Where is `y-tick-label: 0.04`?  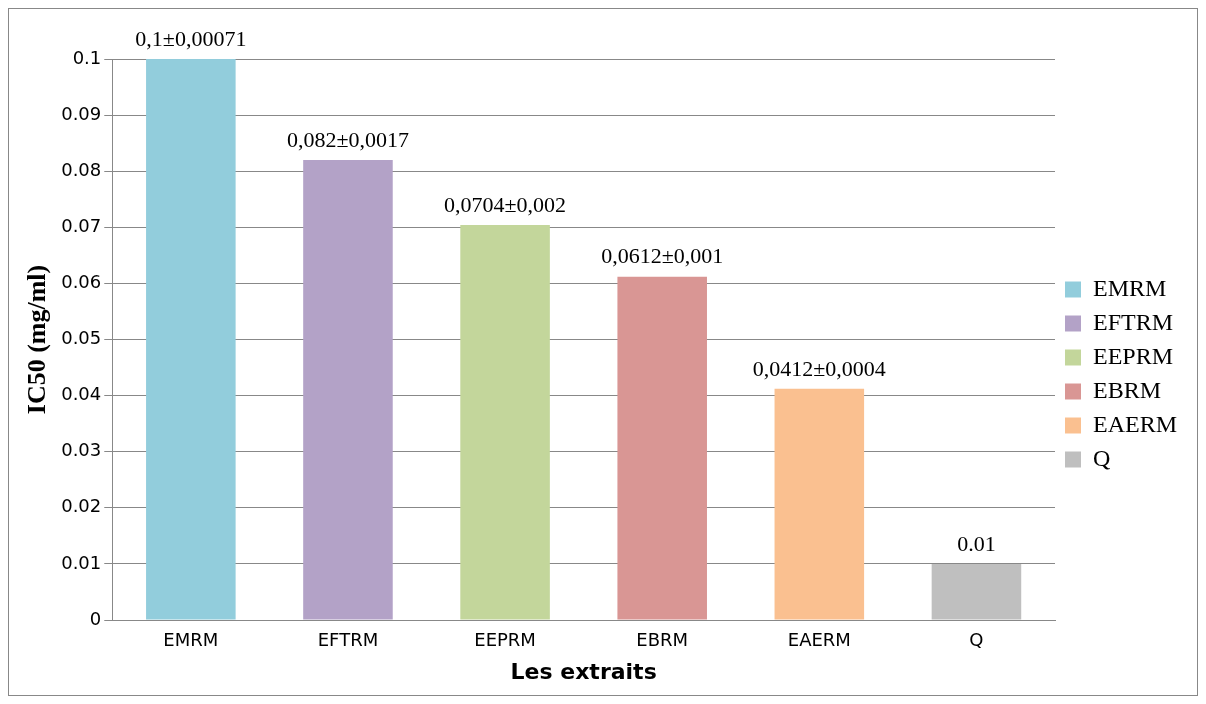 y-tick-label: 0.04 is located at coordinates (81, 394).